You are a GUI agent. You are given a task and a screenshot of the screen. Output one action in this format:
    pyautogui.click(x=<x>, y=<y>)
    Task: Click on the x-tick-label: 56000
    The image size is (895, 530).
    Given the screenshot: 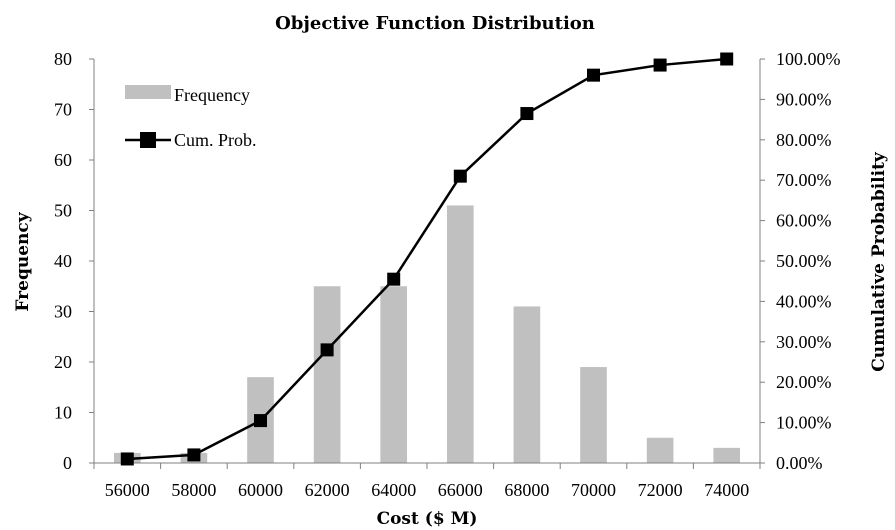 What is the action you would take?
    pyautogui.click(x=127, y=490)
    